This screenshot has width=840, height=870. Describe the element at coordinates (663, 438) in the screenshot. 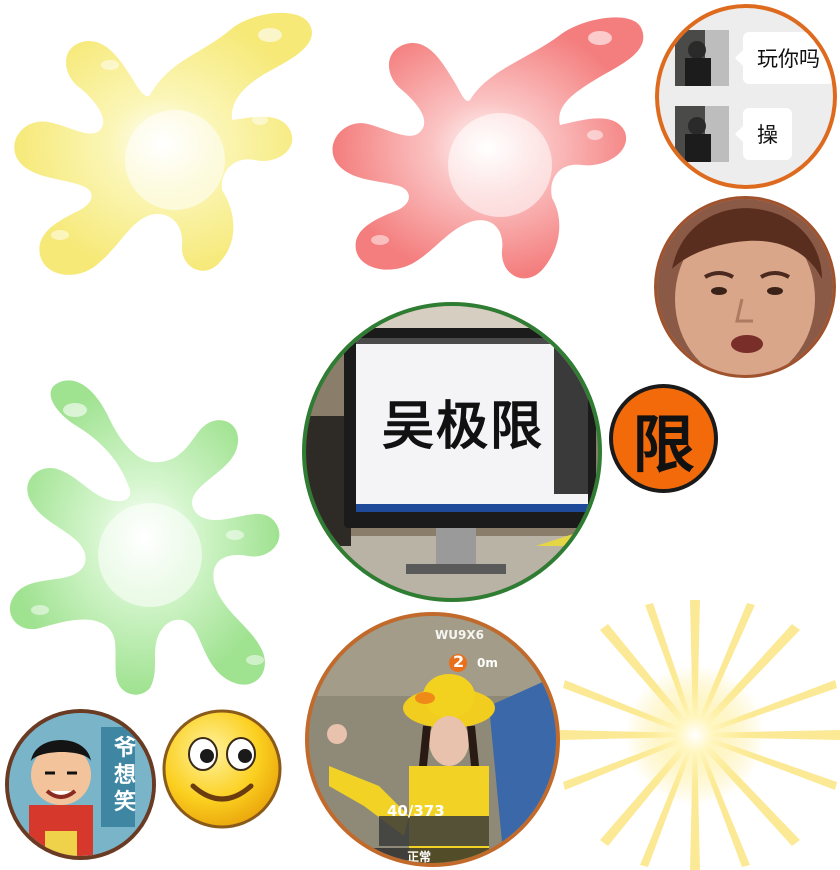

I see `xian-character-badge: 限` at that location.